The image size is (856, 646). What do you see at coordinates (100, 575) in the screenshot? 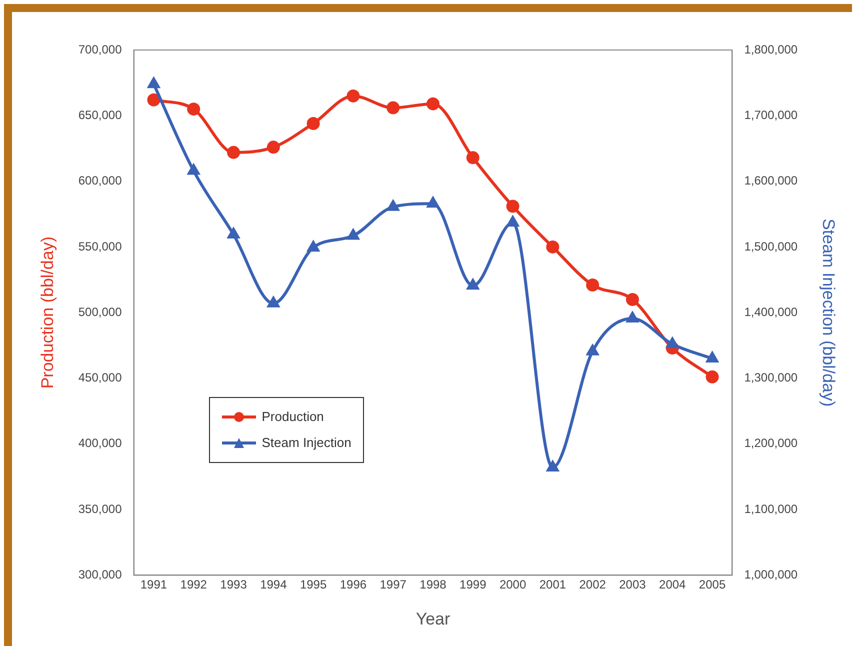
I see `y-tick-label: 300,000` at bounding box center [100, 575].